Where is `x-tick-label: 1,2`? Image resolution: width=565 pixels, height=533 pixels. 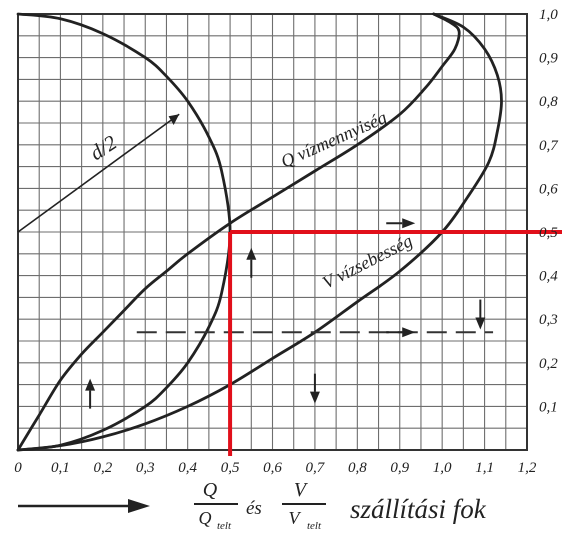
x-tick-label: 1,2 is located at coordinates (527, 468).